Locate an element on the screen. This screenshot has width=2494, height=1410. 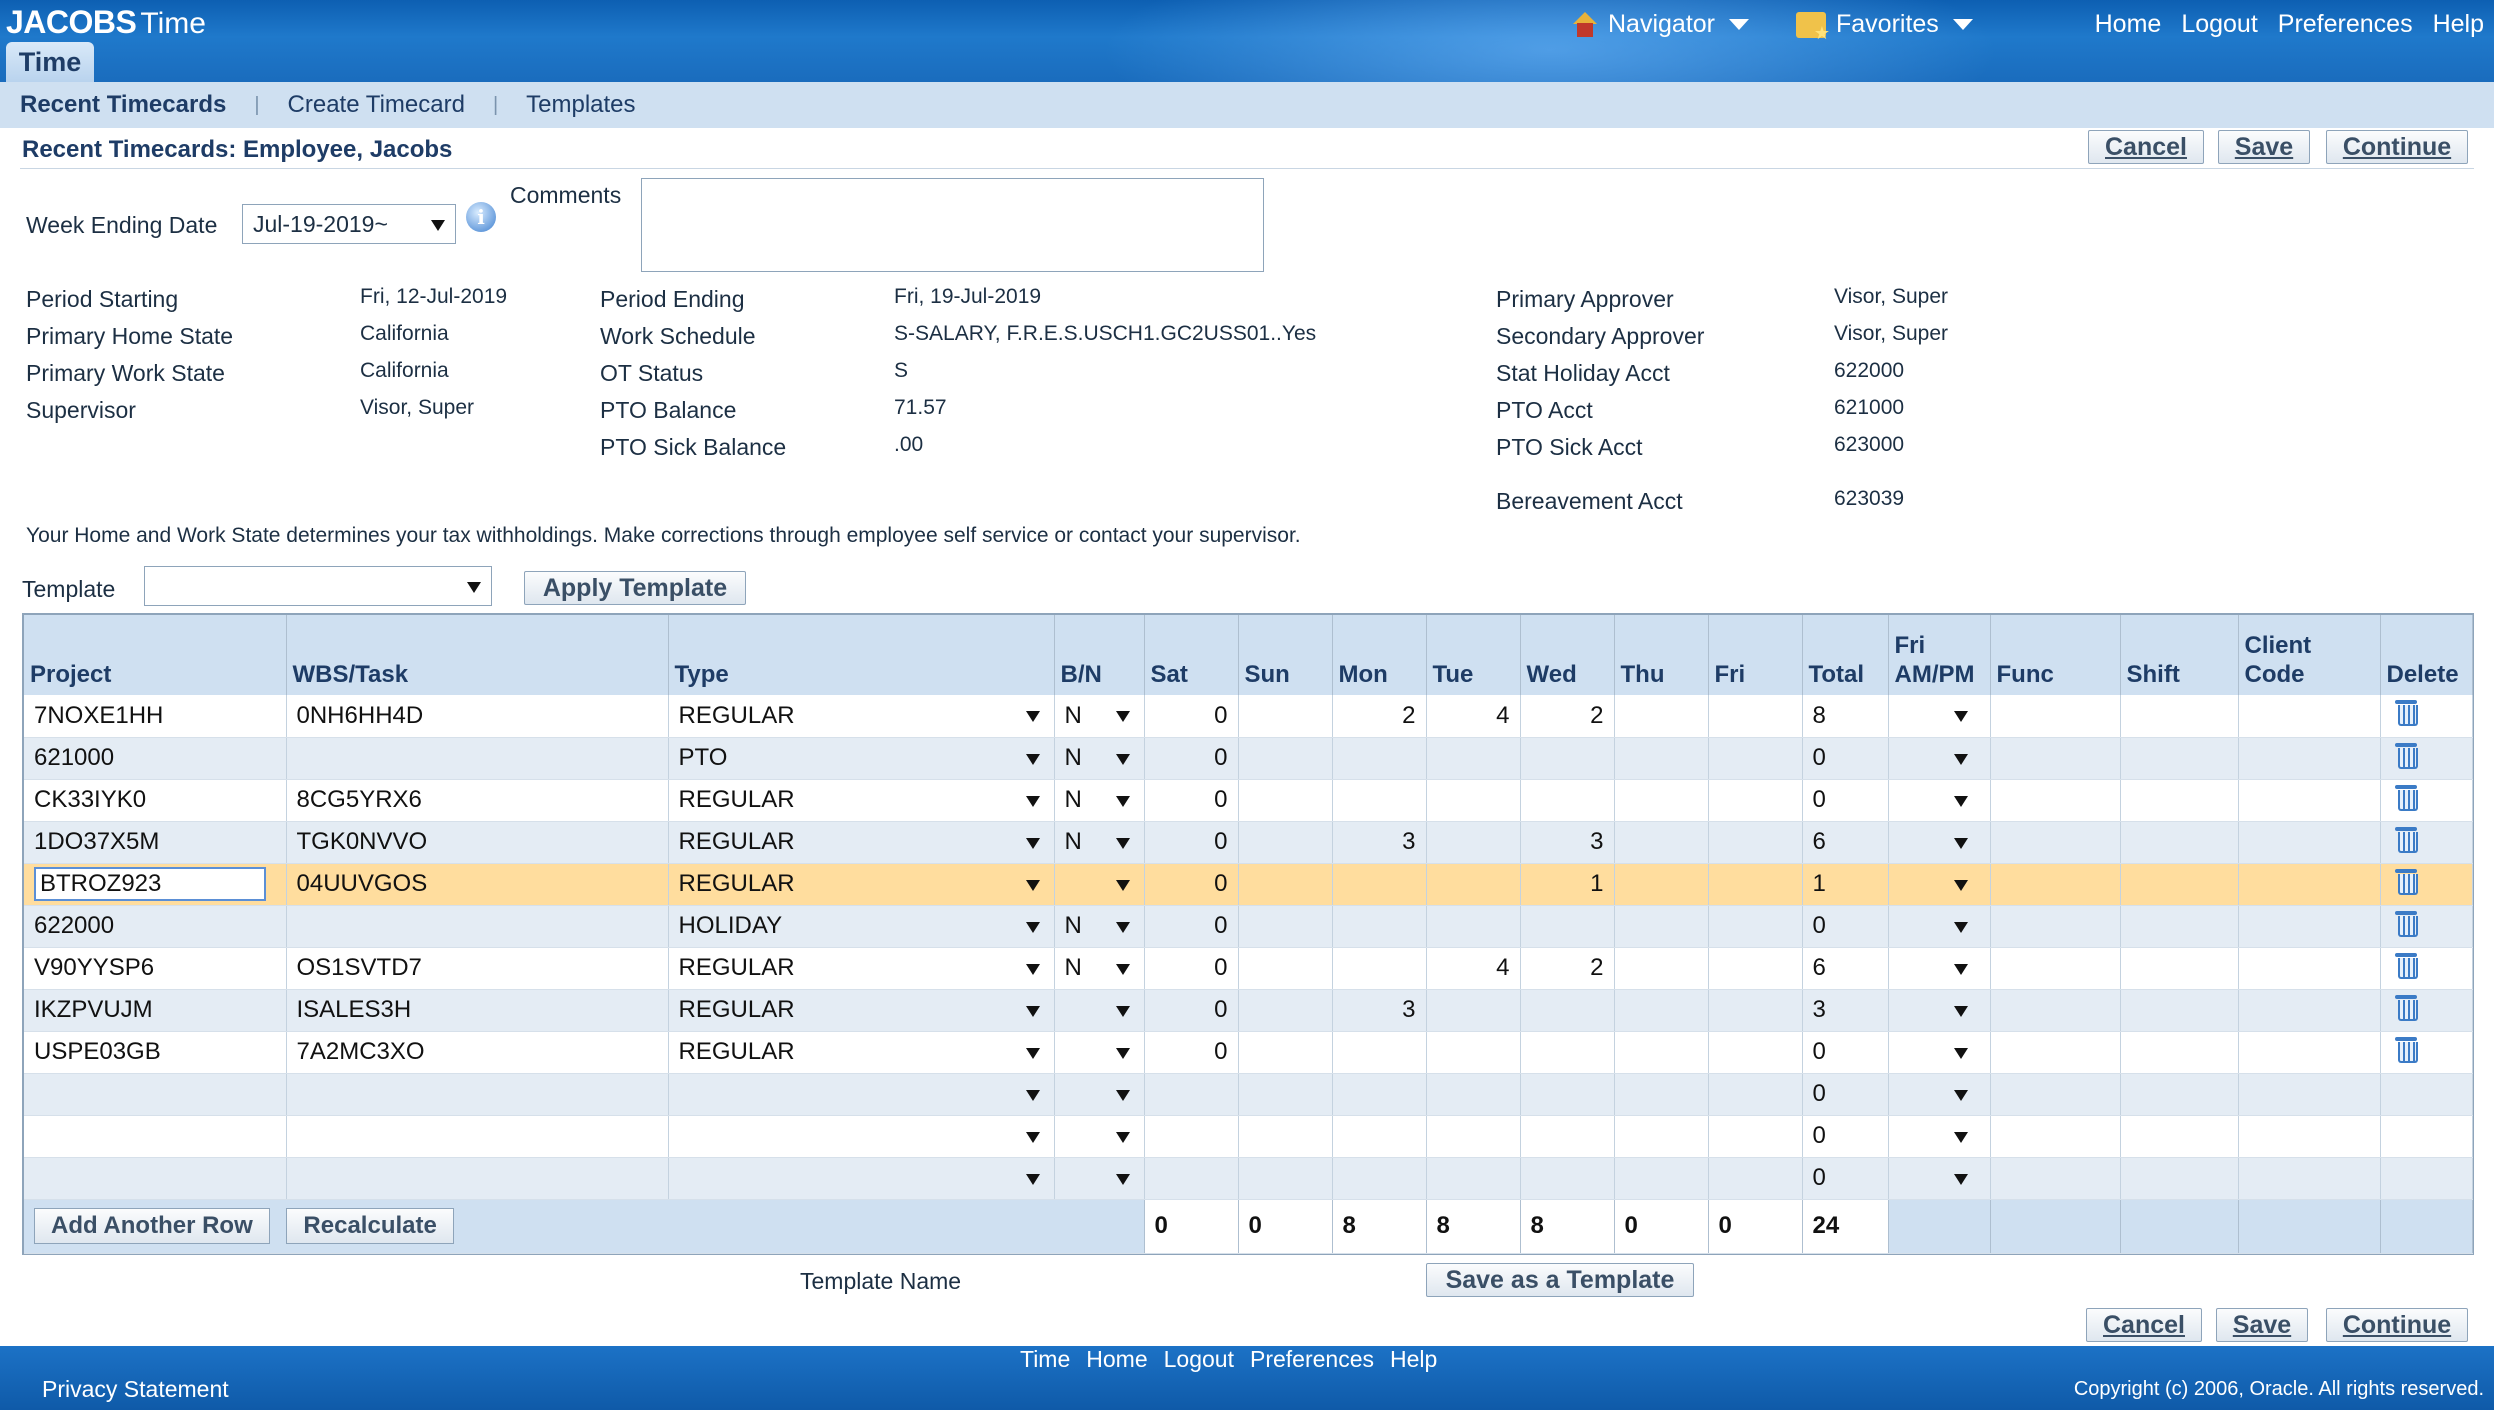
project-cell: IKZPVUJM is located at coordinates (155, 1010).